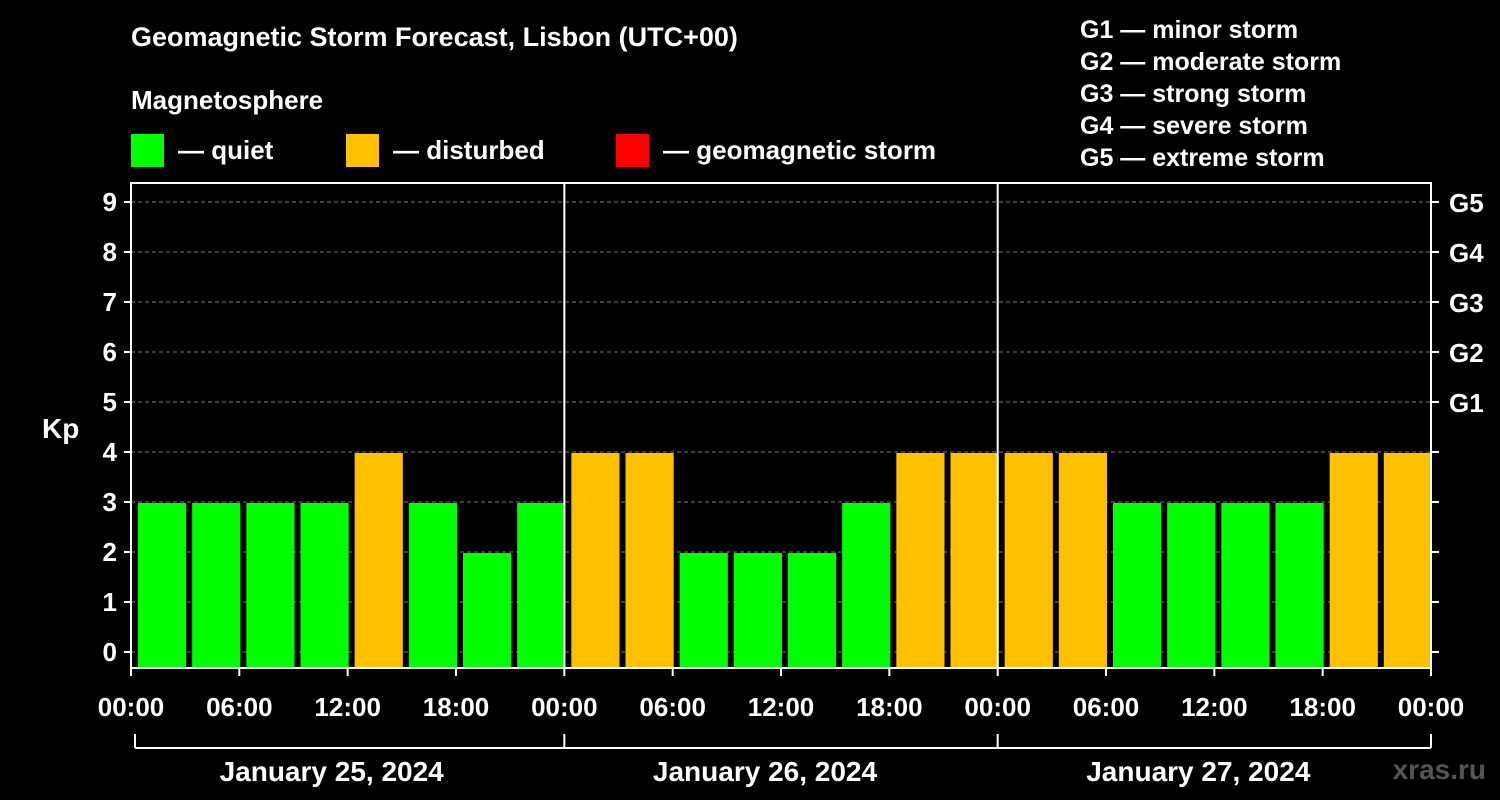  What do you see at coordinates (1189, 30) in the screenshot?
I see `storm-level-g1: G1 — minor storm` at bounding box center [1189, 30].